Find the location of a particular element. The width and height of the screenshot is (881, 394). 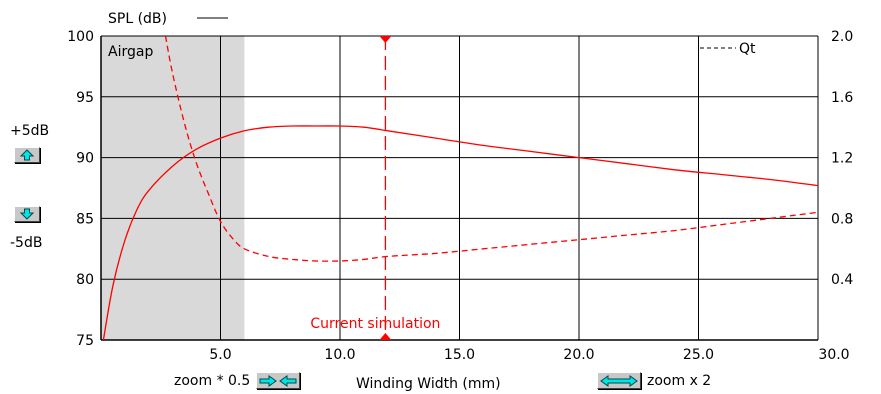

x-tick-label: 10.0 is located at coordinates (339, 355).